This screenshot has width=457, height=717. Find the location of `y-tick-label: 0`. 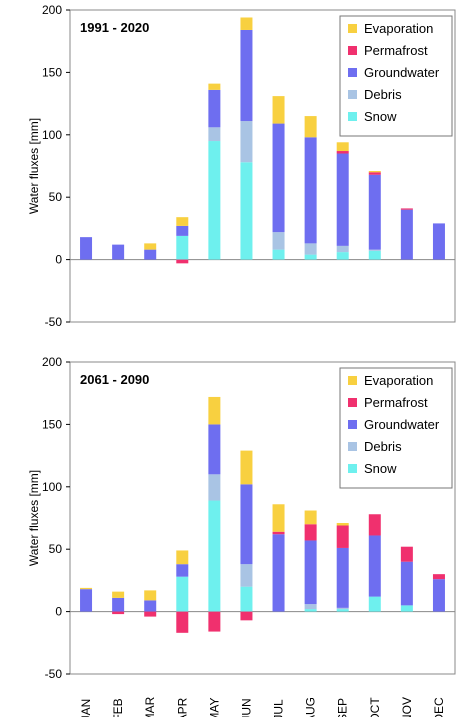

y-tick-label: 0 is located at coordinates (58, 612).